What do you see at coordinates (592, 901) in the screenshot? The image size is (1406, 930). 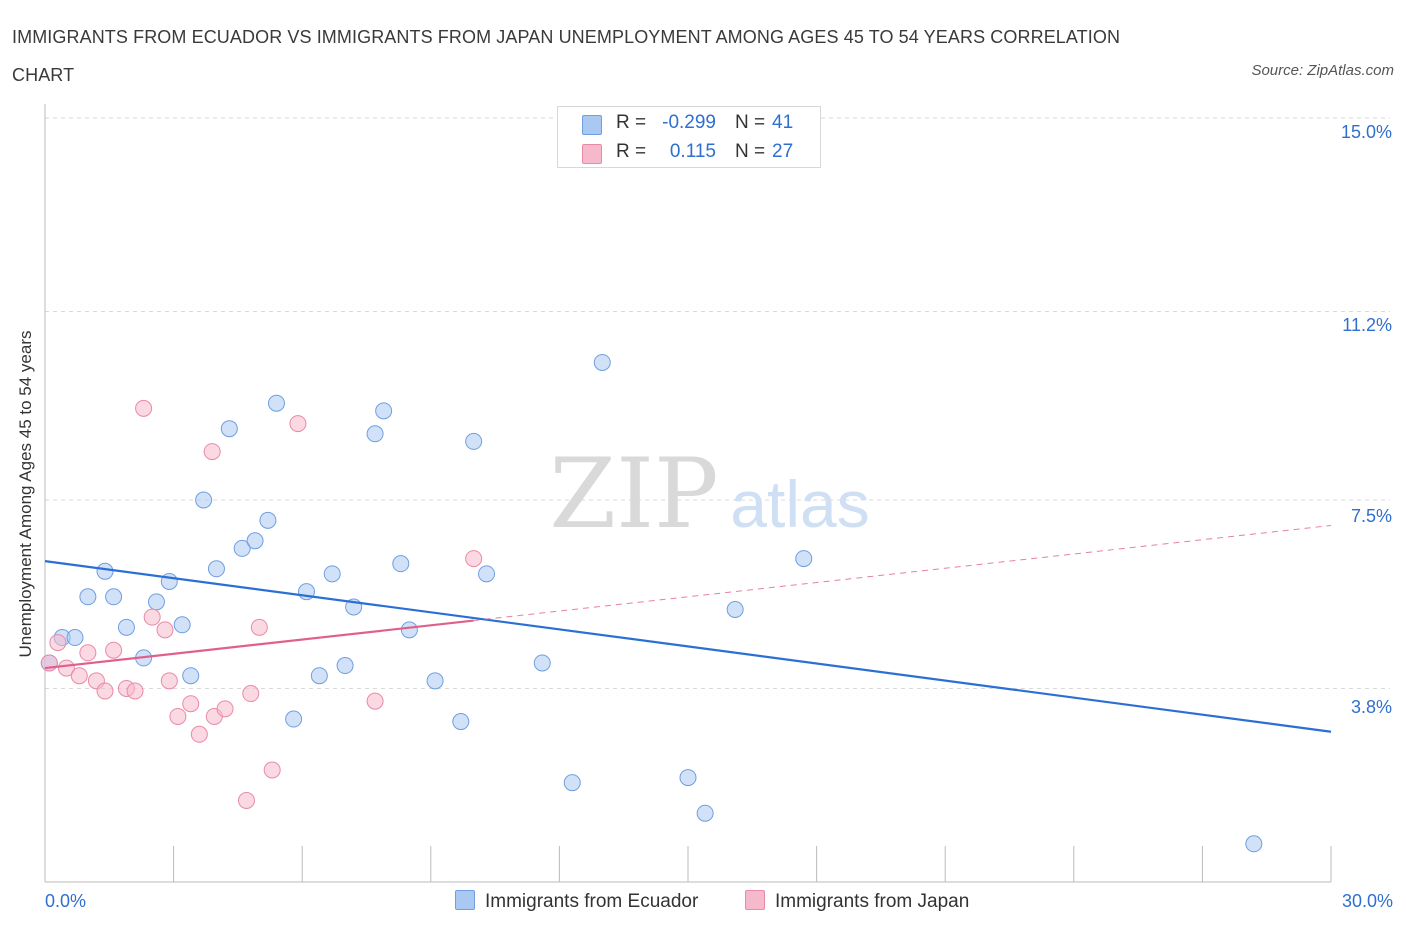 I see `legend-label-ecuador: Immigrants from Ecuador` at bounding box center [592, 901].